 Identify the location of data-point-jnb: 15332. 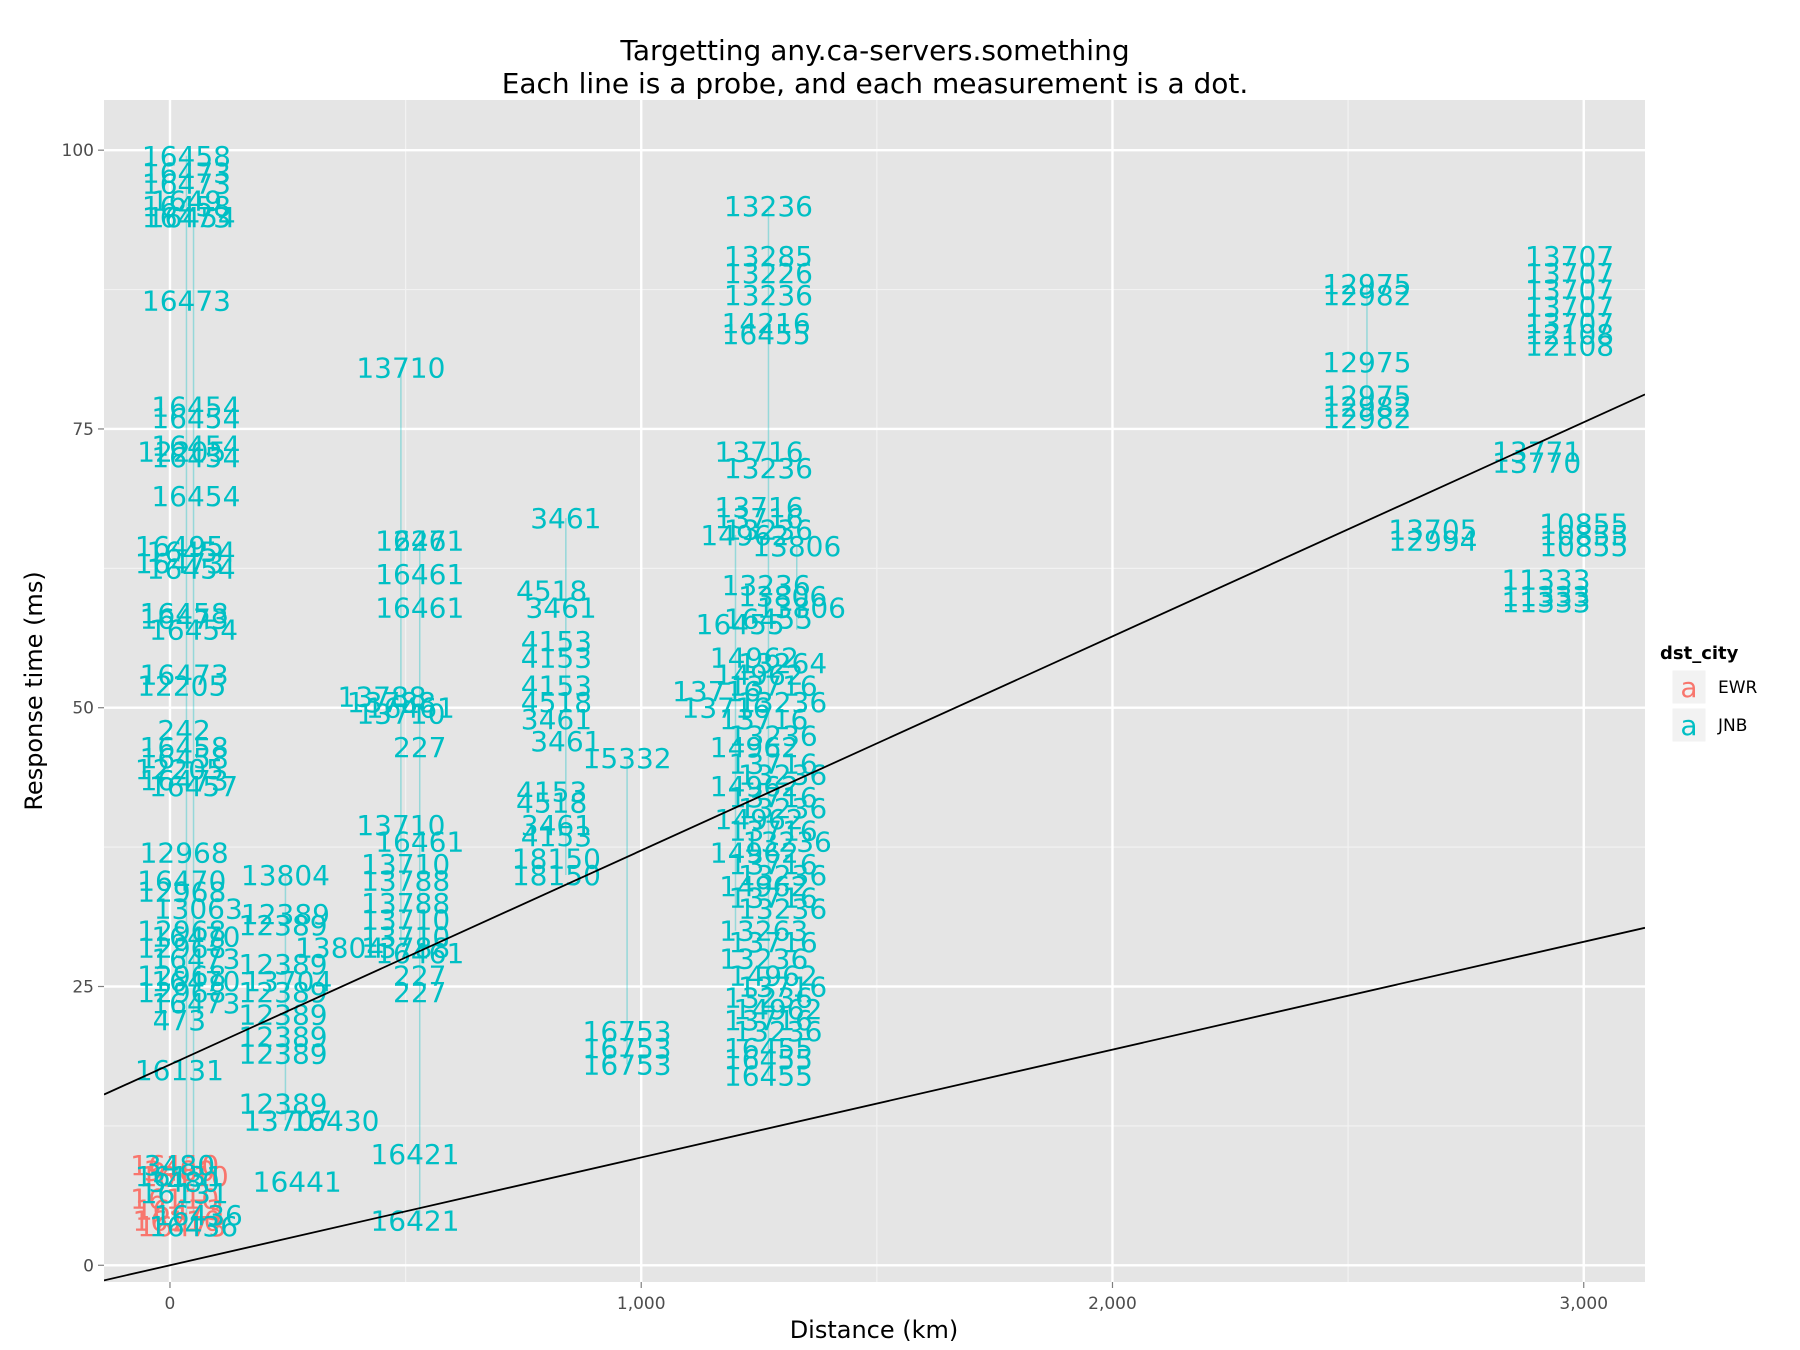
(627, 758).